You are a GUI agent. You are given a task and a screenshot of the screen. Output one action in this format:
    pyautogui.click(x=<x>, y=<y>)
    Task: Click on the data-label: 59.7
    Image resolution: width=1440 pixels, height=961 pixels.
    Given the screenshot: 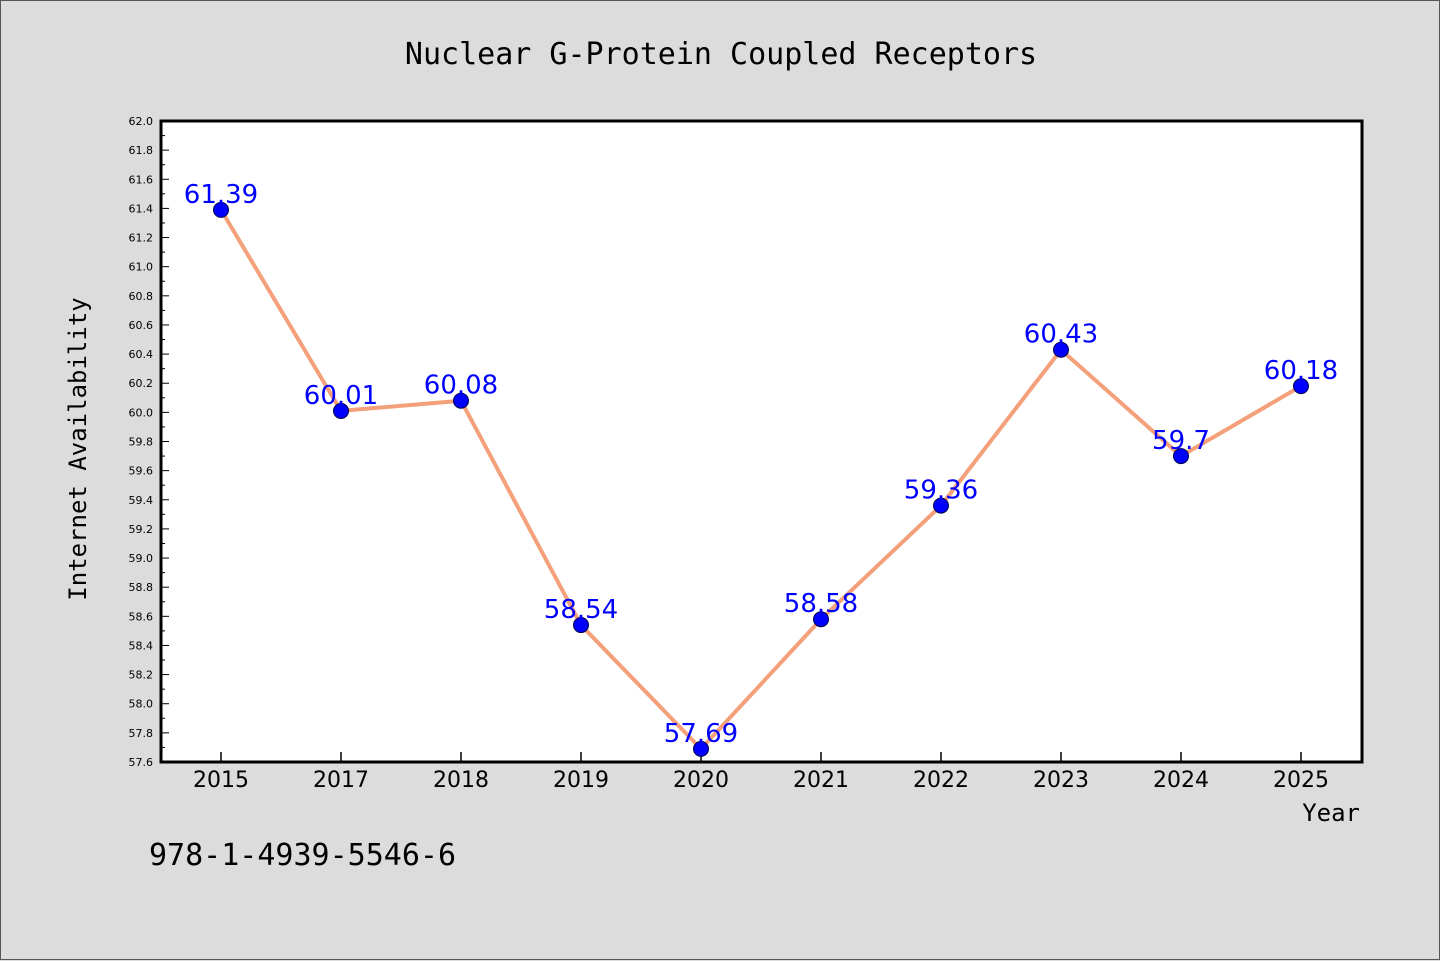 What is the action you would take?
    pyautogui.click(x=1181, y=441)
    